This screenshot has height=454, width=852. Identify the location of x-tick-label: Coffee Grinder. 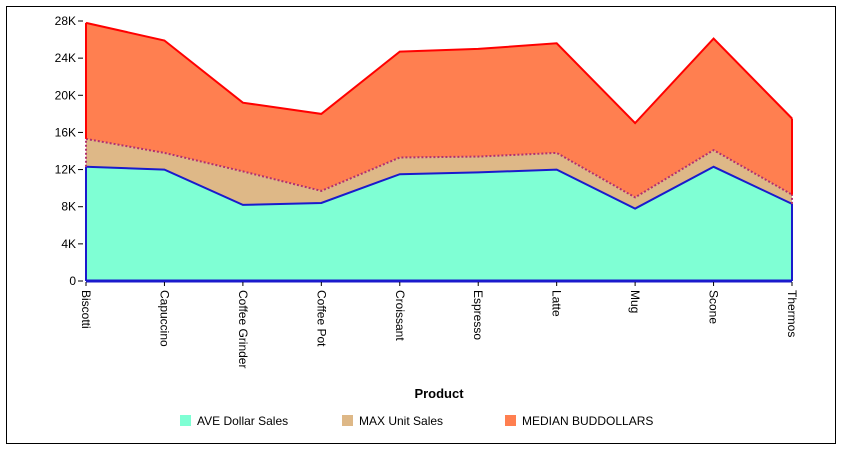
(243, 329).